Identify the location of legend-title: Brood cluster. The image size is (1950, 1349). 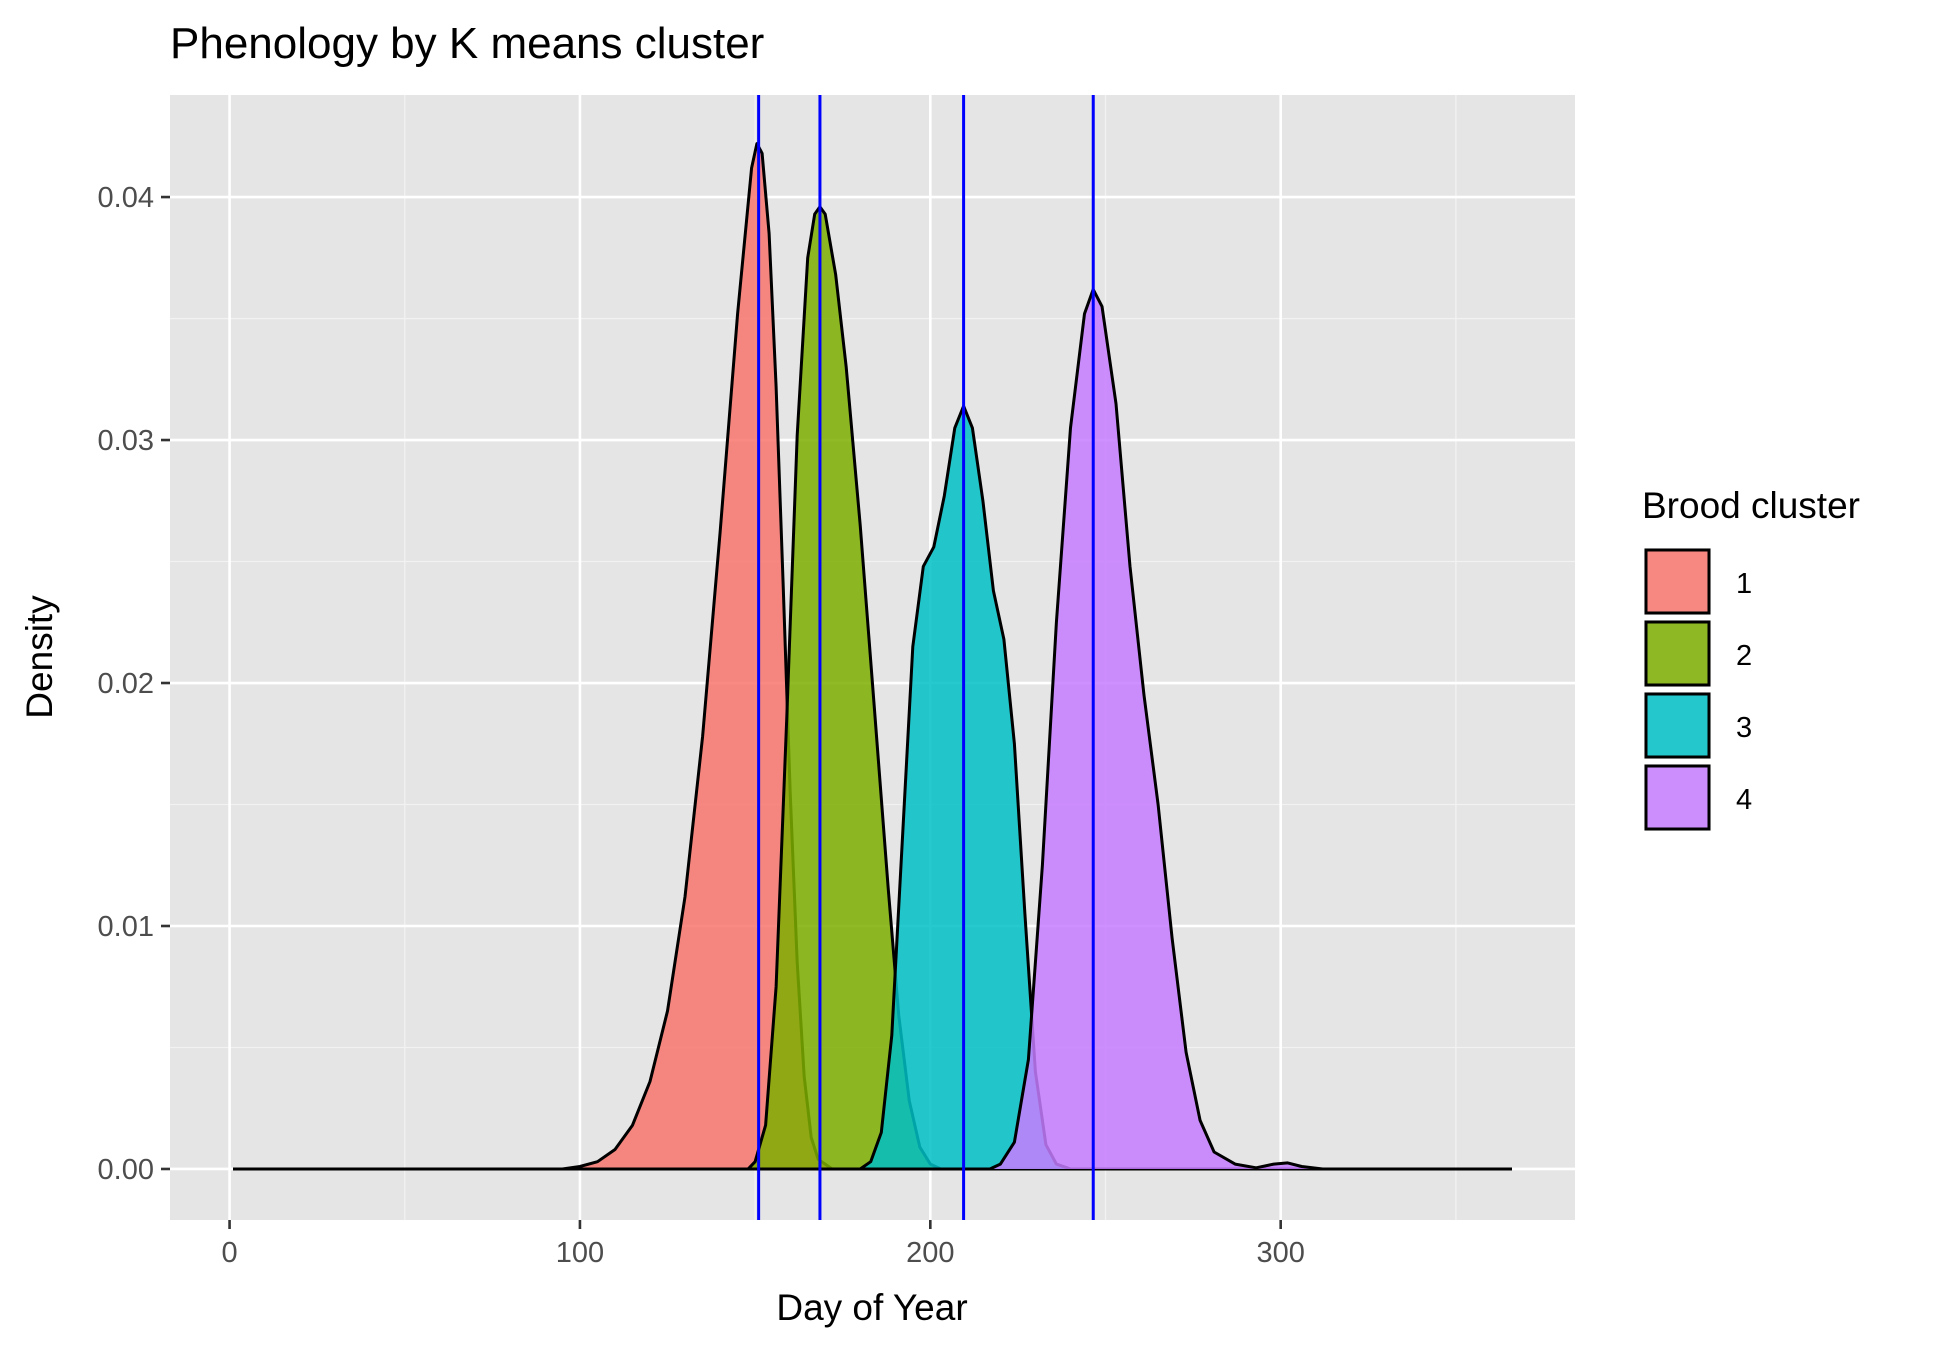
(1751, 505).